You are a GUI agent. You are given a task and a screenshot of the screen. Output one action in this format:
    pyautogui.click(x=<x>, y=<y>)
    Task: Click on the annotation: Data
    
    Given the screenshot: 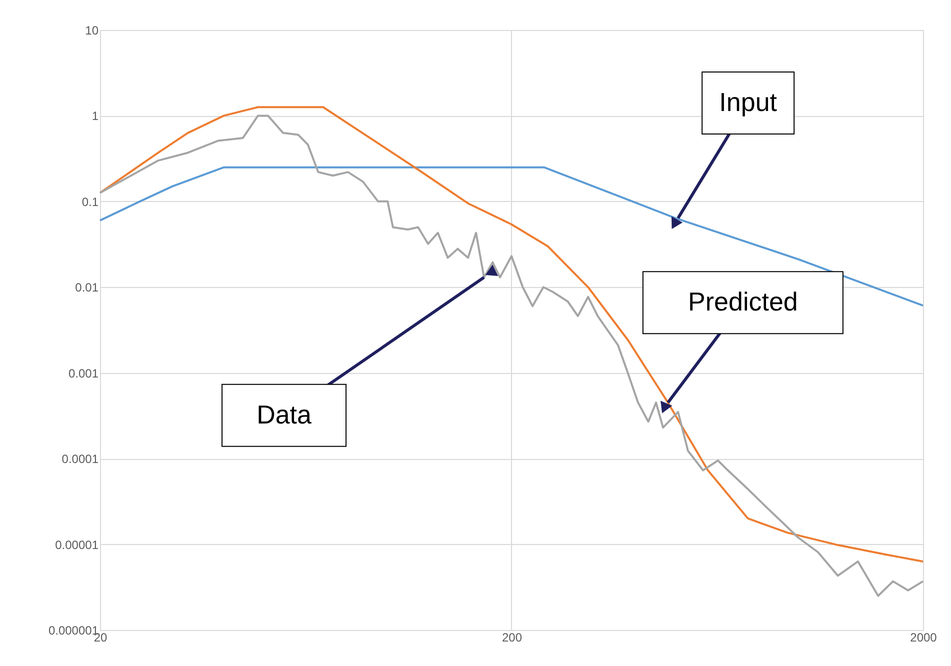 What is the action you would take?
    pyautogui.click(x=284, y=414)
    